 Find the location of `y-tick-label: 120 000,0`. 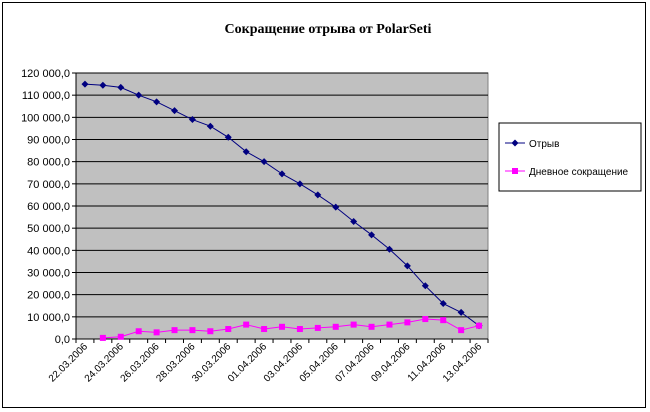

y-tick-label: 120 000,0 is located at coordinates (45, 74).